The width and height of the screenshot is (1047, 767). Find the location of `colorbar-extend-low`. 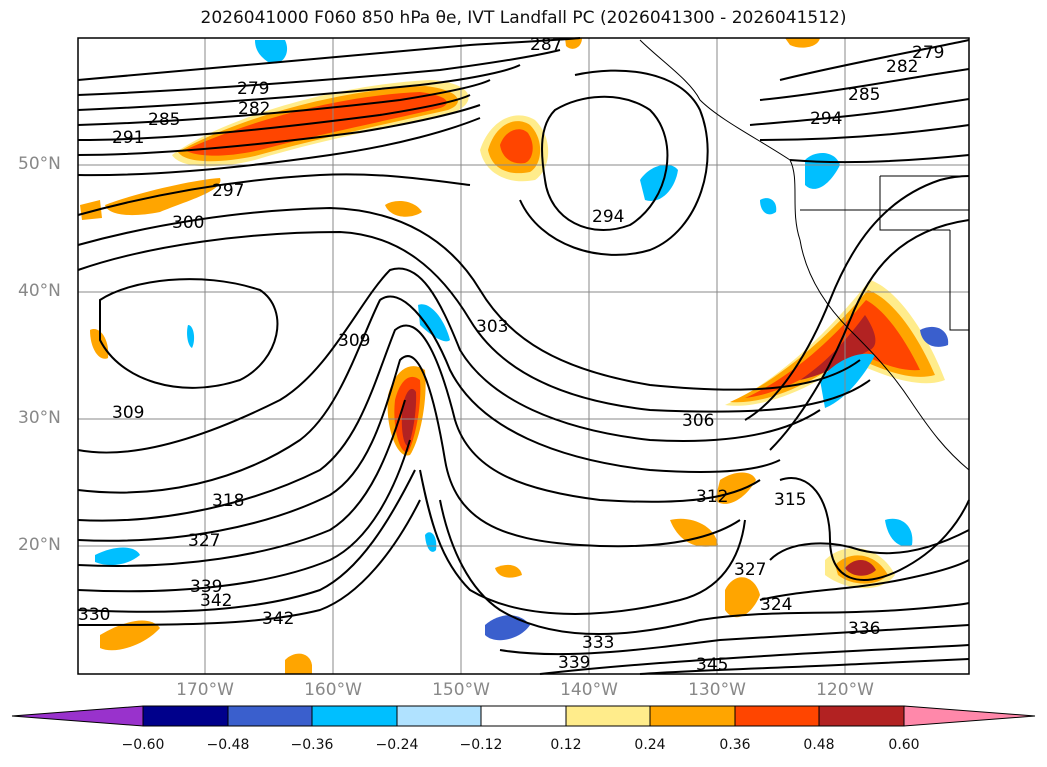

colorbar-extend-low is located at coordinates (77, 716).